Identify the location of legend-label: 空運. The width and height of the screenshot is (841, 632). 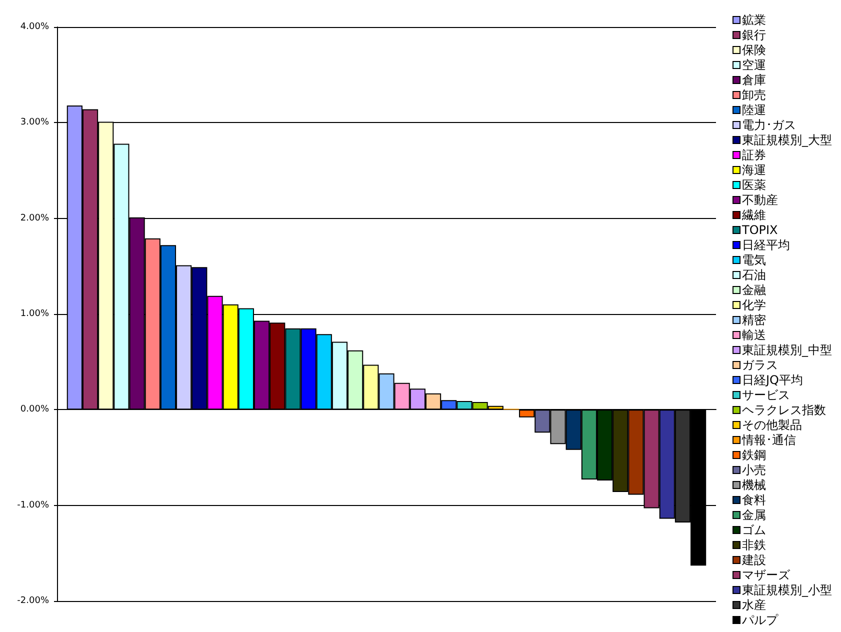
(754, 65).